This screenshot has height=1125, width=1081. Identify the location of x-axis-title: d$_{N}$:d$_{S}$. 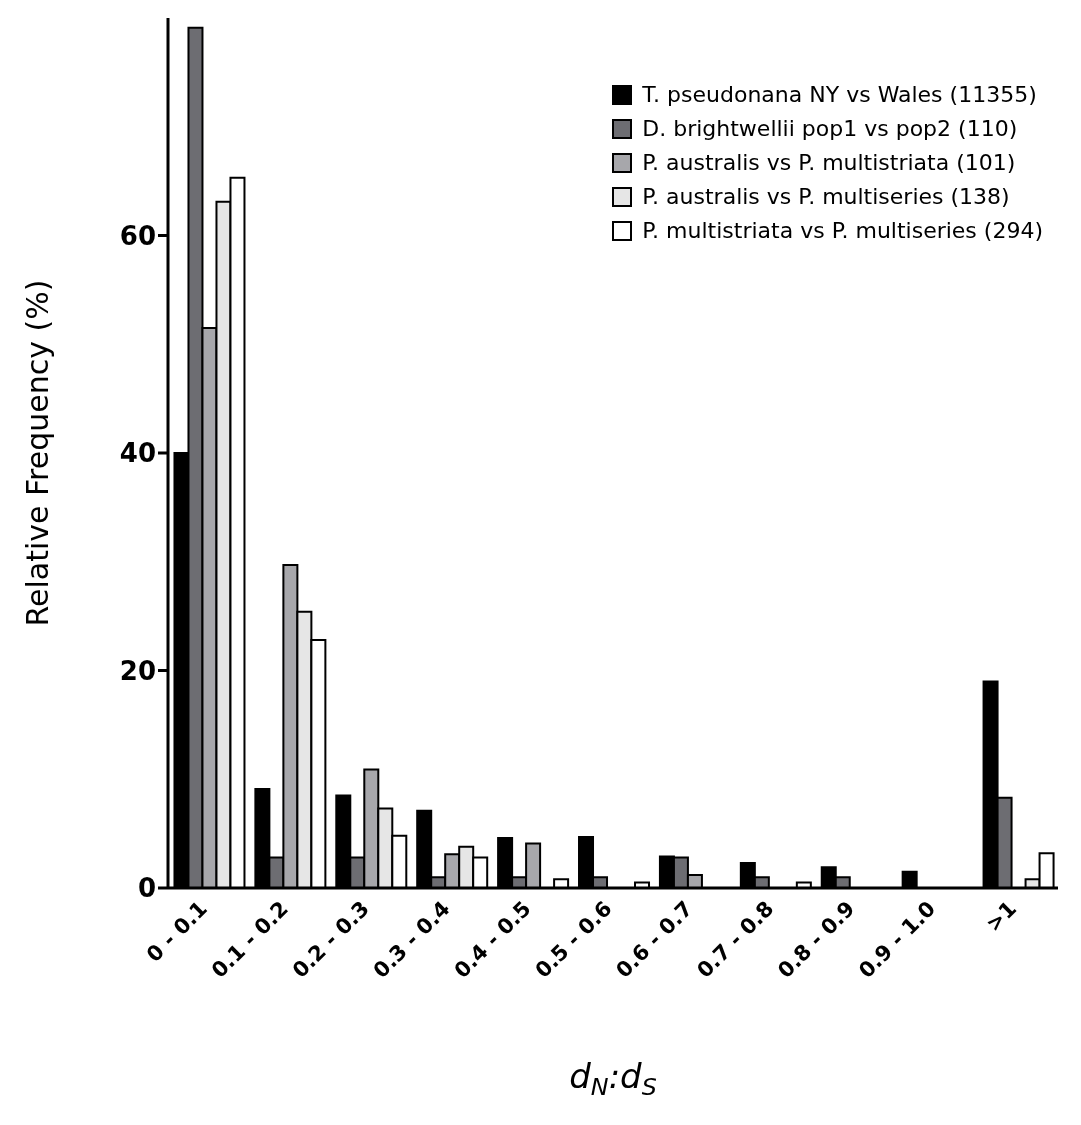
(613, 1079).